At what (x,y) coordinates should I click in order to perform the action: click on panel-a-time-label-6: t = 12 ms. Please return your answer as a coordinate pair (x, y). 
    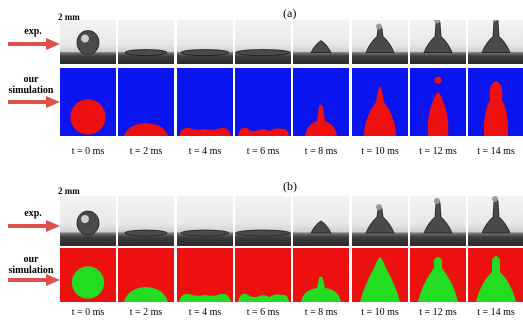
    Looking at the image, I should click on (438, 151).